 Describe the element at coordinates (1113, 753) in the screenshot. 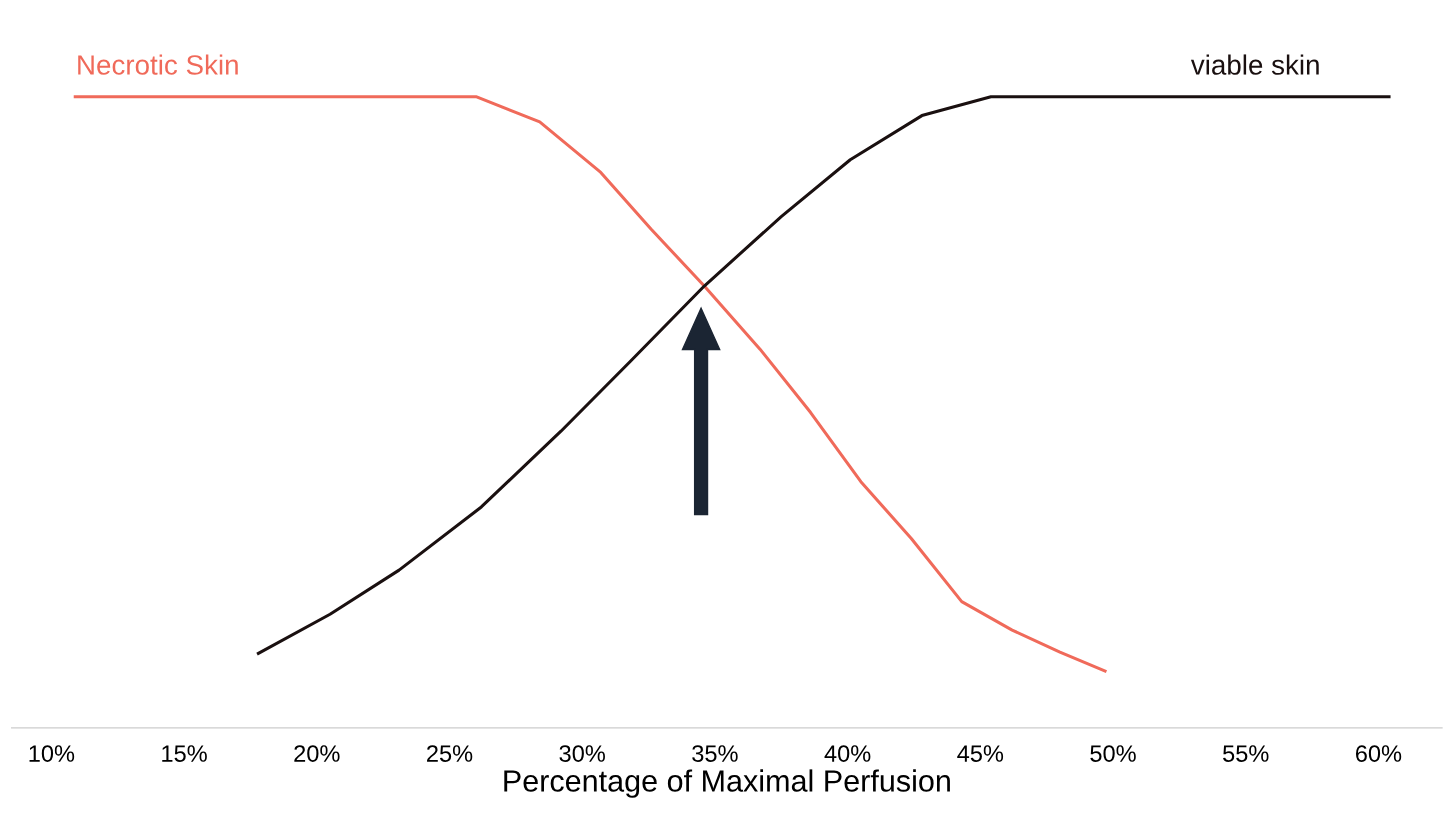

I see `x-tick-label: 50%` at that location.